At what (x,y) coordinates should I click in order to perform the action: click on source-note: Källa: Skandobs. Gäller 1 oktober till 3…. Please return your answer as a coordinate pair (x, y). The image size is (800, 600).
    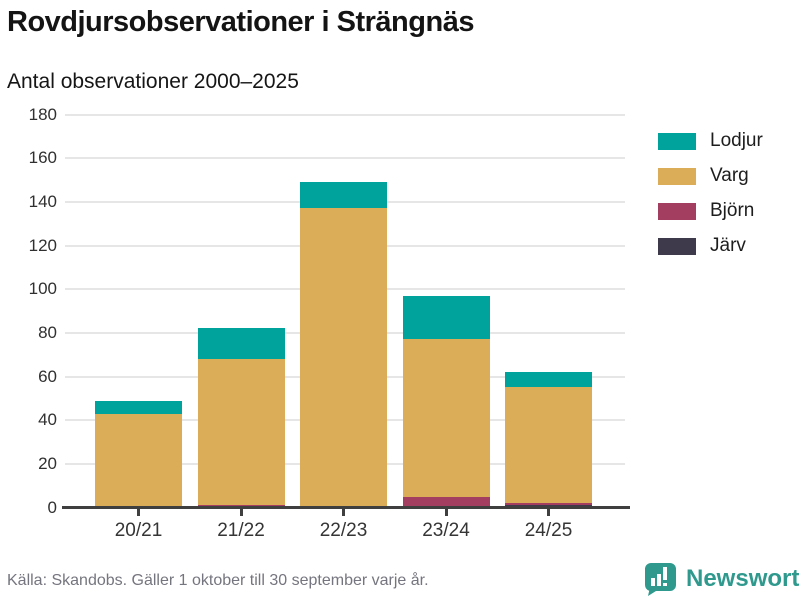
    Looking at the image, I should click on (218, 580).